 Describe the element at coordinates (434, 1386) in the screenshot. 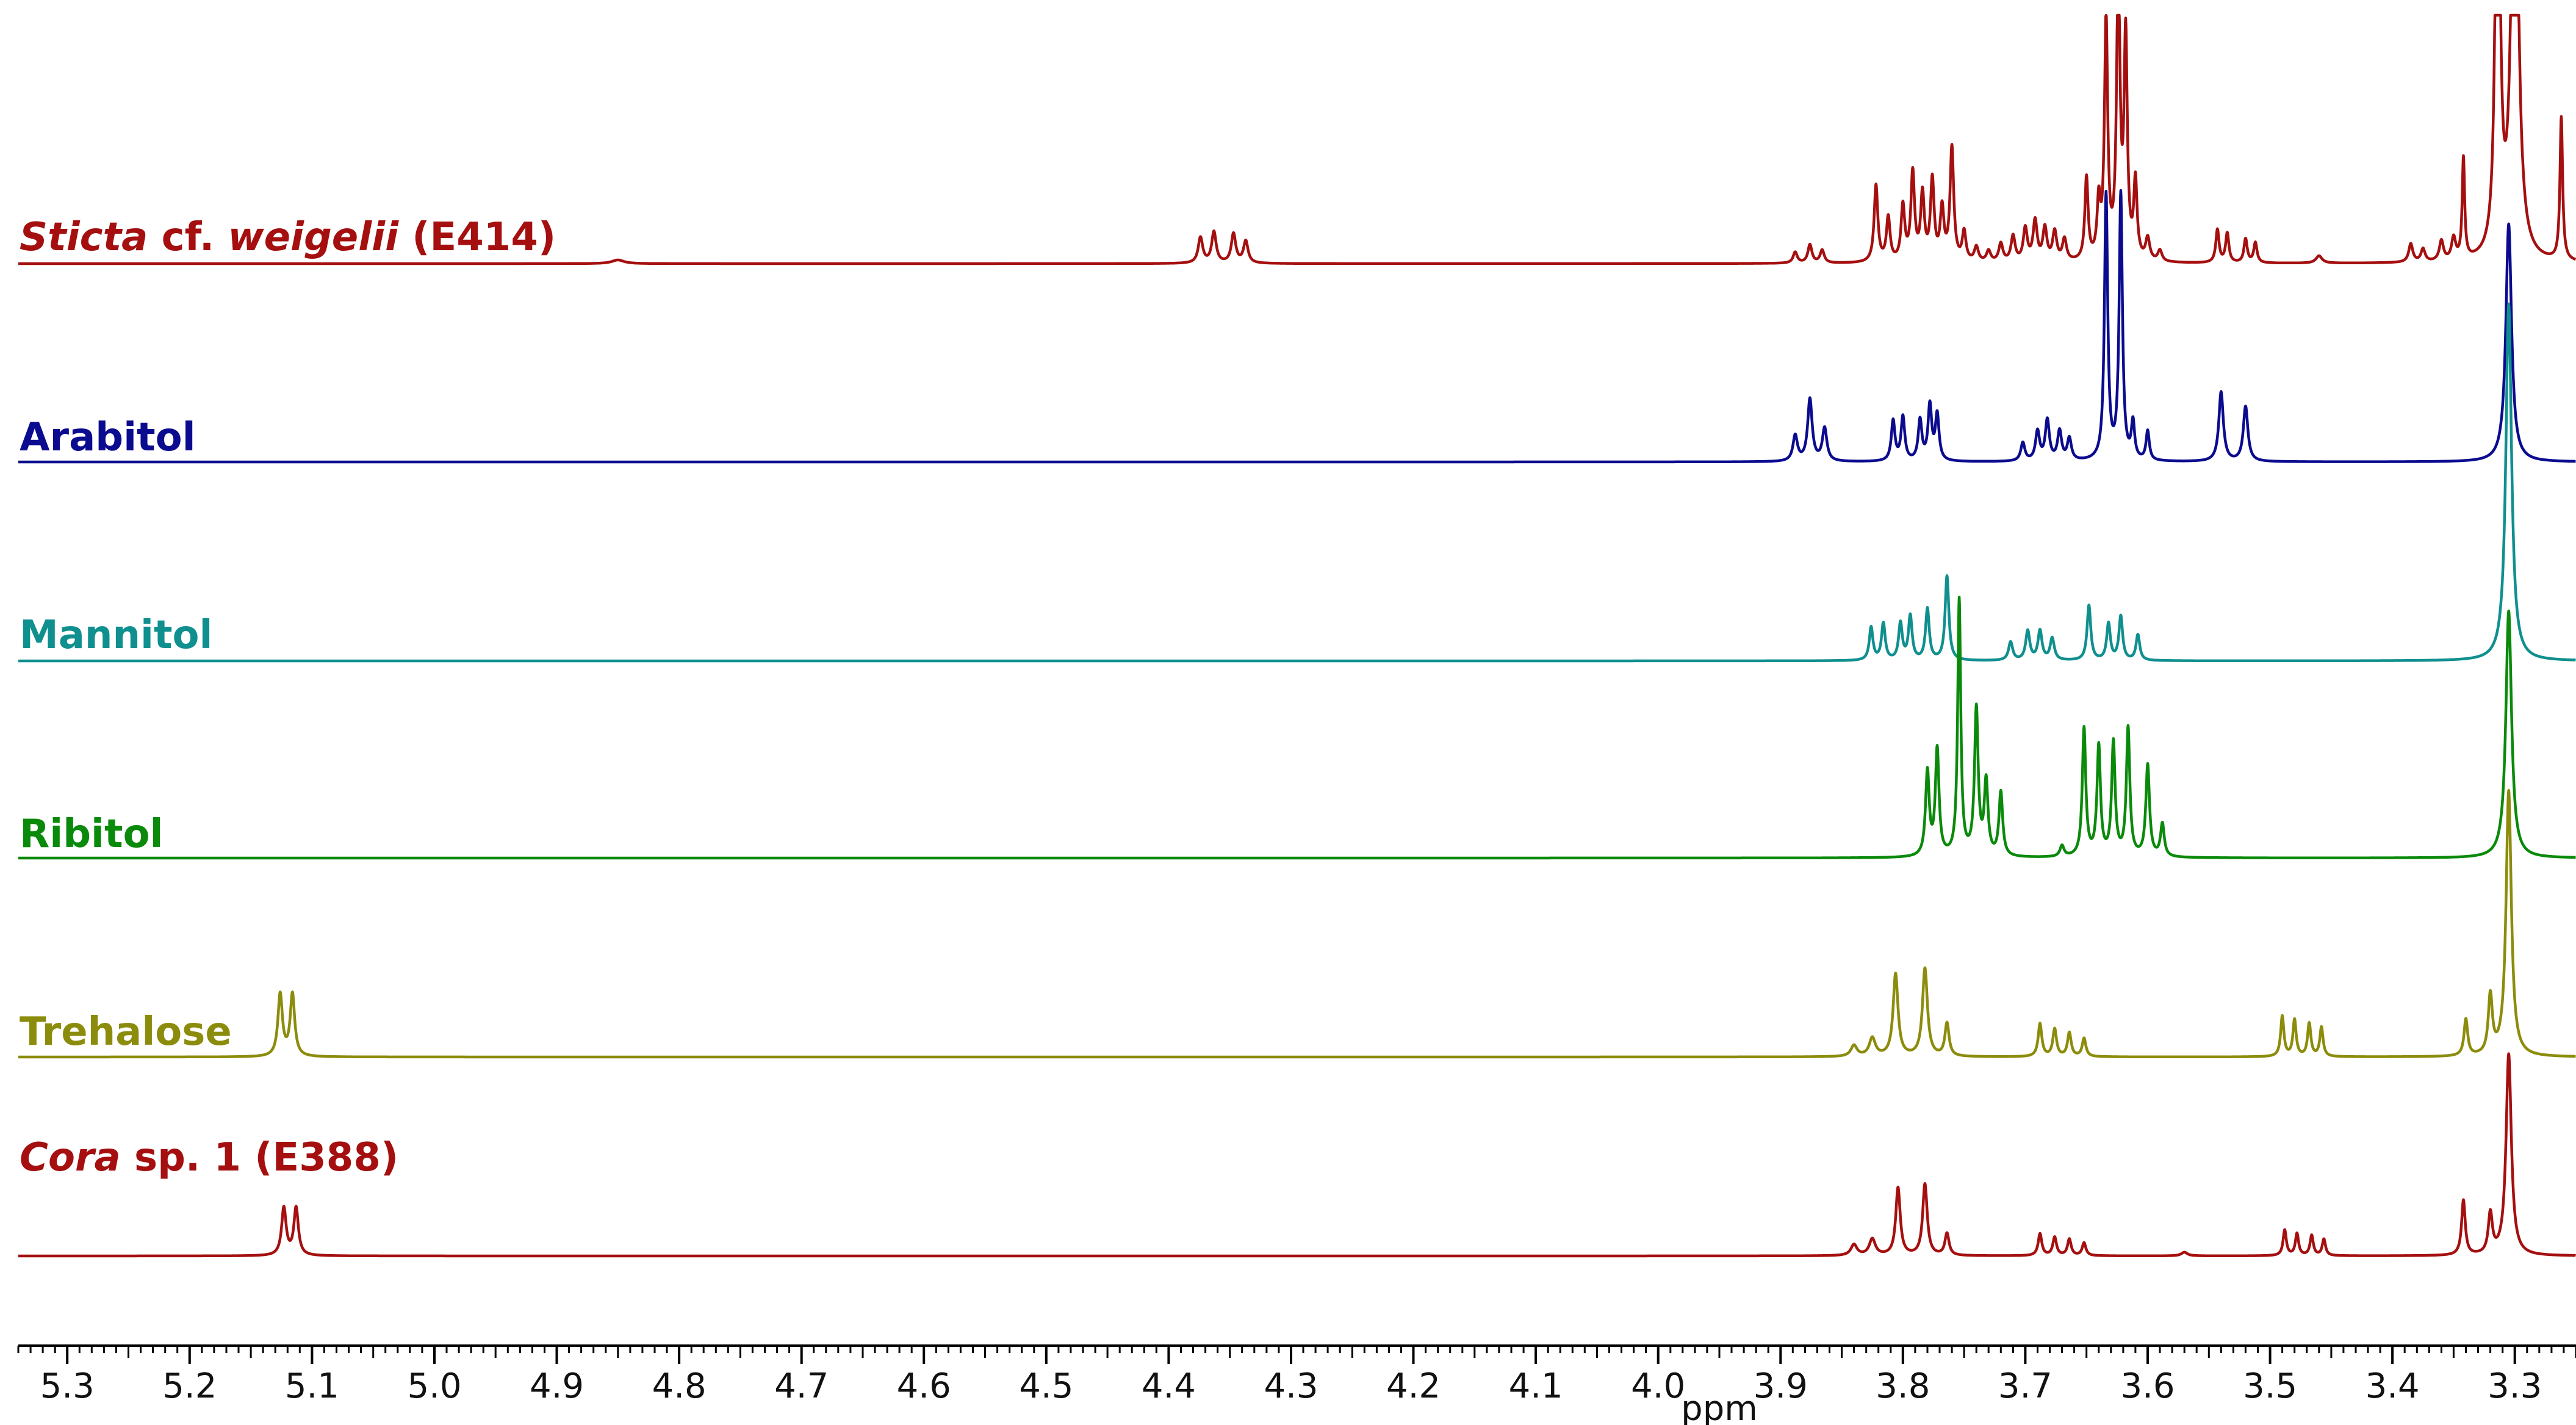

I see `x-tick-label-5.0: 5.0` at that location.